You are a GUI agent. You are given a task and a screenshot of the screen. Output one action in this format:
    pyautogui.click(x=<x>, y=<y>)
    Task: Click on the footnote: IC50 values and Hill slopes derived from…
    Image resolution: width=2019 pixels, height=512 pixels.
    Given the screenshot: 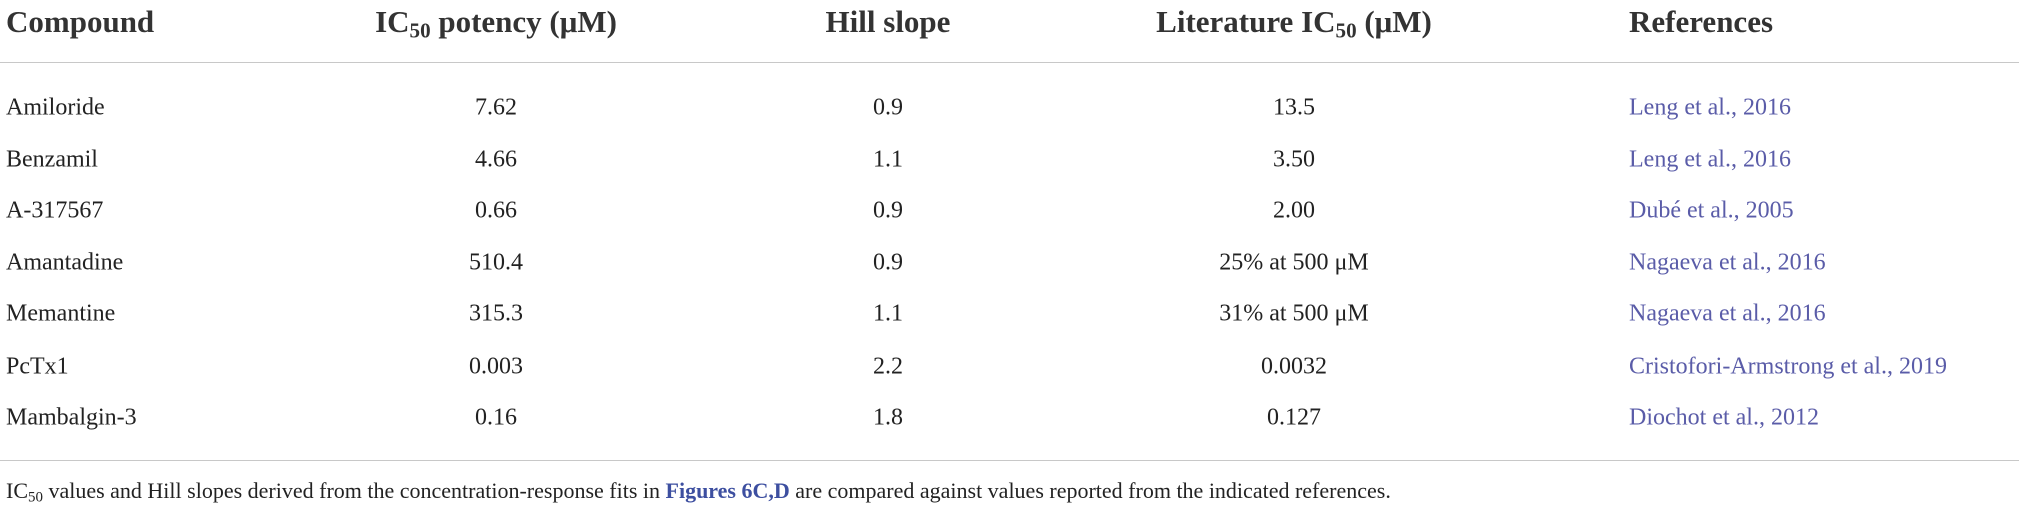 What is the action you would take?
    pyautogui.click(x=698, y=492)
    